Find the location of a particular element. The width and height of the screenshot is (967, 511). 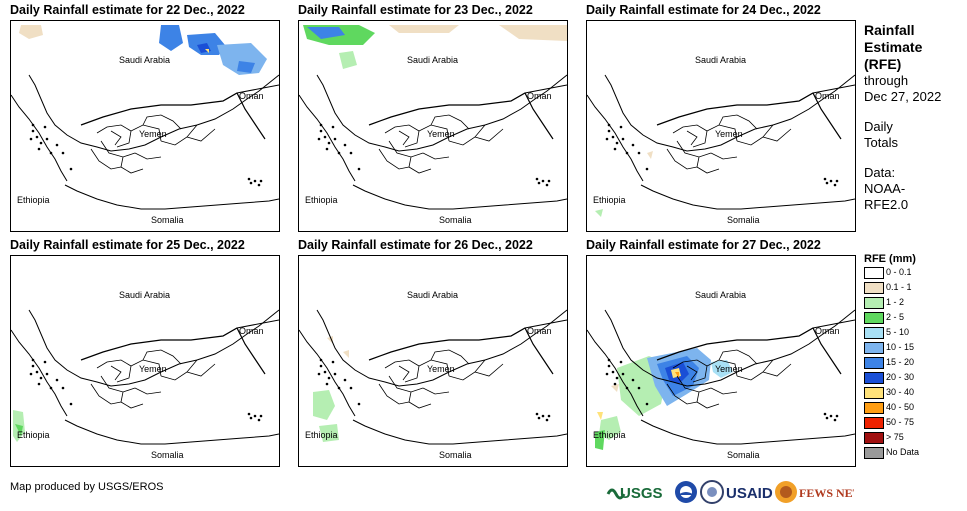

sidebar-title-line2: Estimate is located at coordinates (893, 47).